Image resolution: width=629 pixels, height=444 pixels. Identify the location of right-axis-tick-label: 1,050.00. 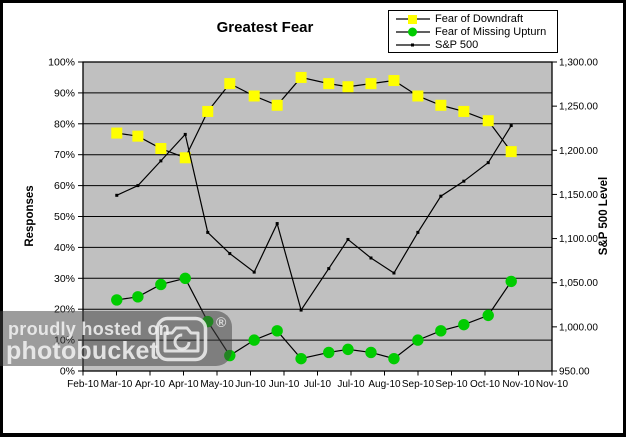
(578, 283).